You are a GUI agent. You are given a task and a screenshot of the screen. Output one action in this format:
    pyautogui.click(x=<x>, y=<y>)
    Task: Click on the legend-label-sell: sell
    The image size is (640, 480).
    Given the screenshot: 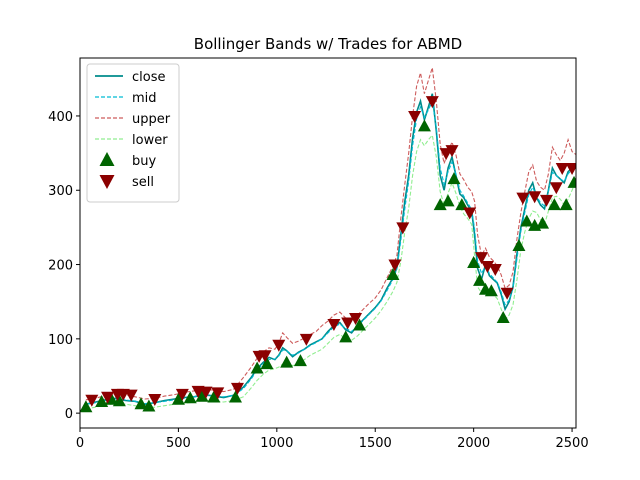 What is the action you would take?
    pyautogui.click(x=143, y=182)
    